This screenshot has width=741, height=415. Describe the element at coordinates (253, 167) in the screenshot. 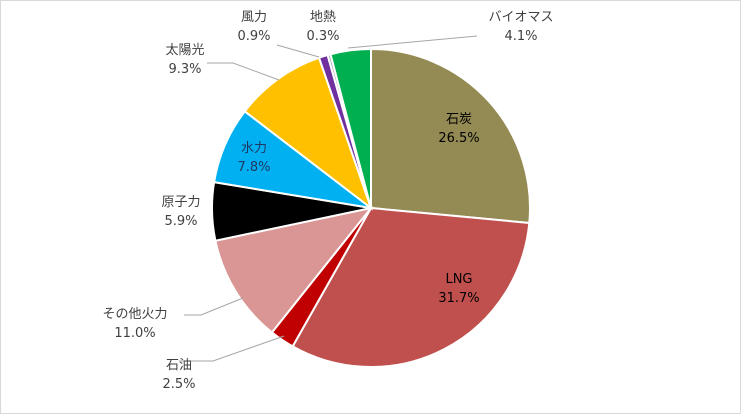

I see `slice-value-label-5: 7.8%` at that location.